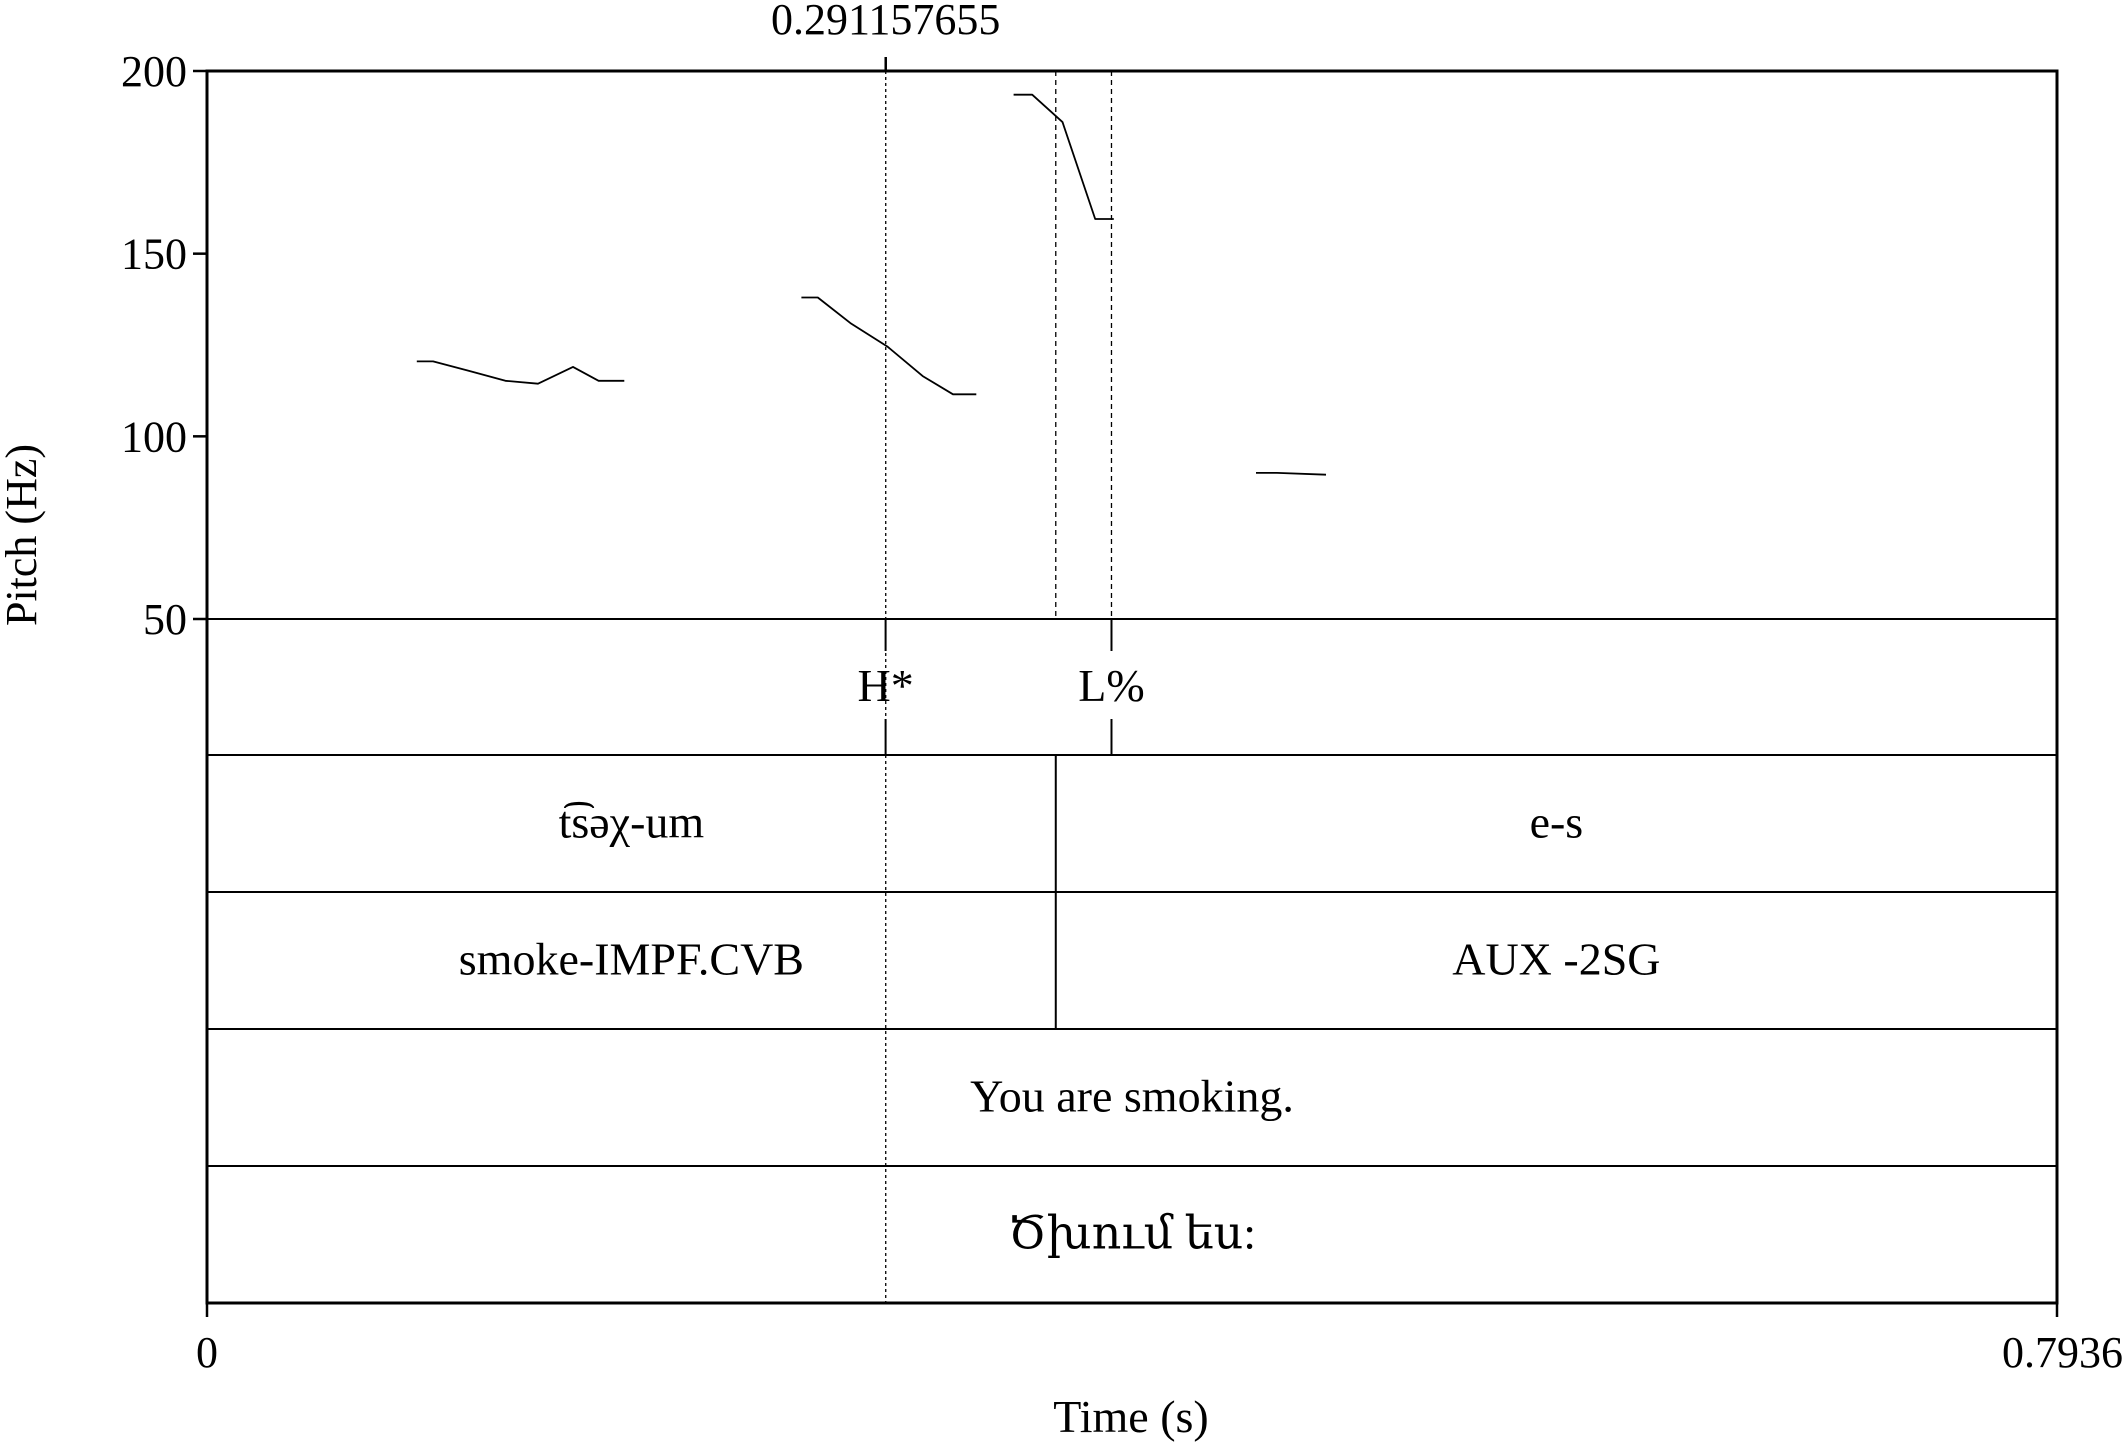 This screenshot has width=2126, height=1442. Describe the element at coordinates (2062, 1352) in the screenshot. I see `x-tick-label: 0.7936` at that location.